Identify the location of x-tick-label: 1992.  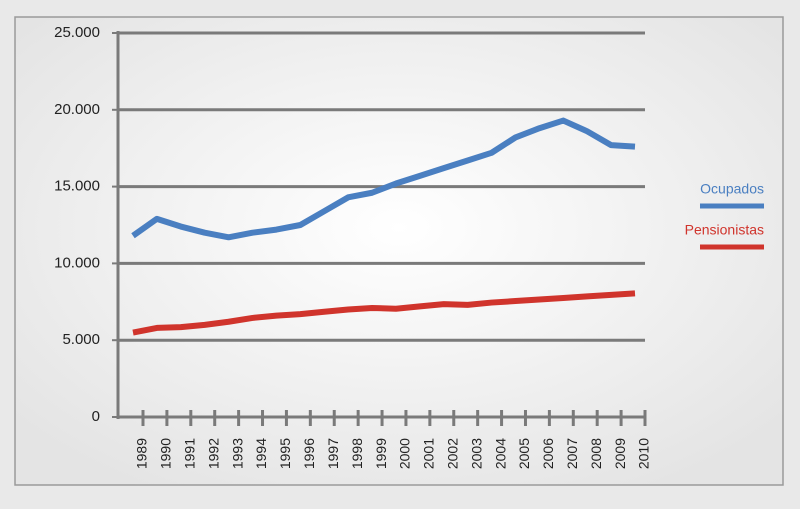
(213, 453).